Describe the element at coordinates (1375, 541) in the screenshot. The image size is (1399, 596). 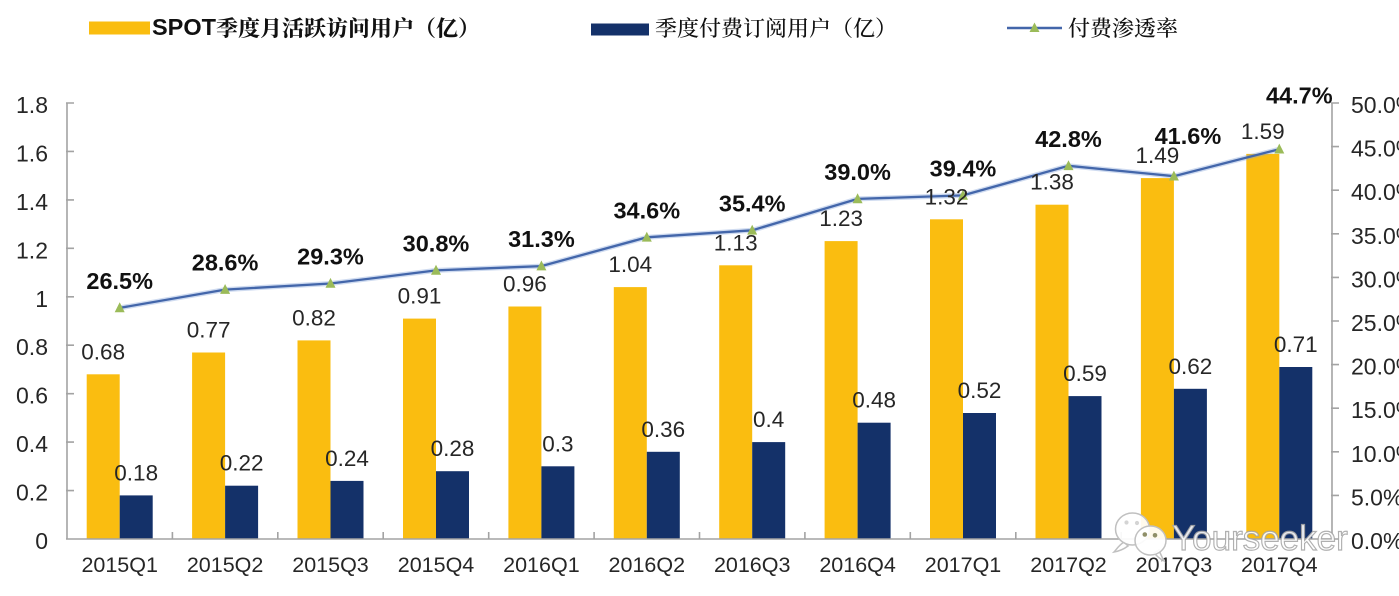
I see `svg-text: 0.0%` at that location.